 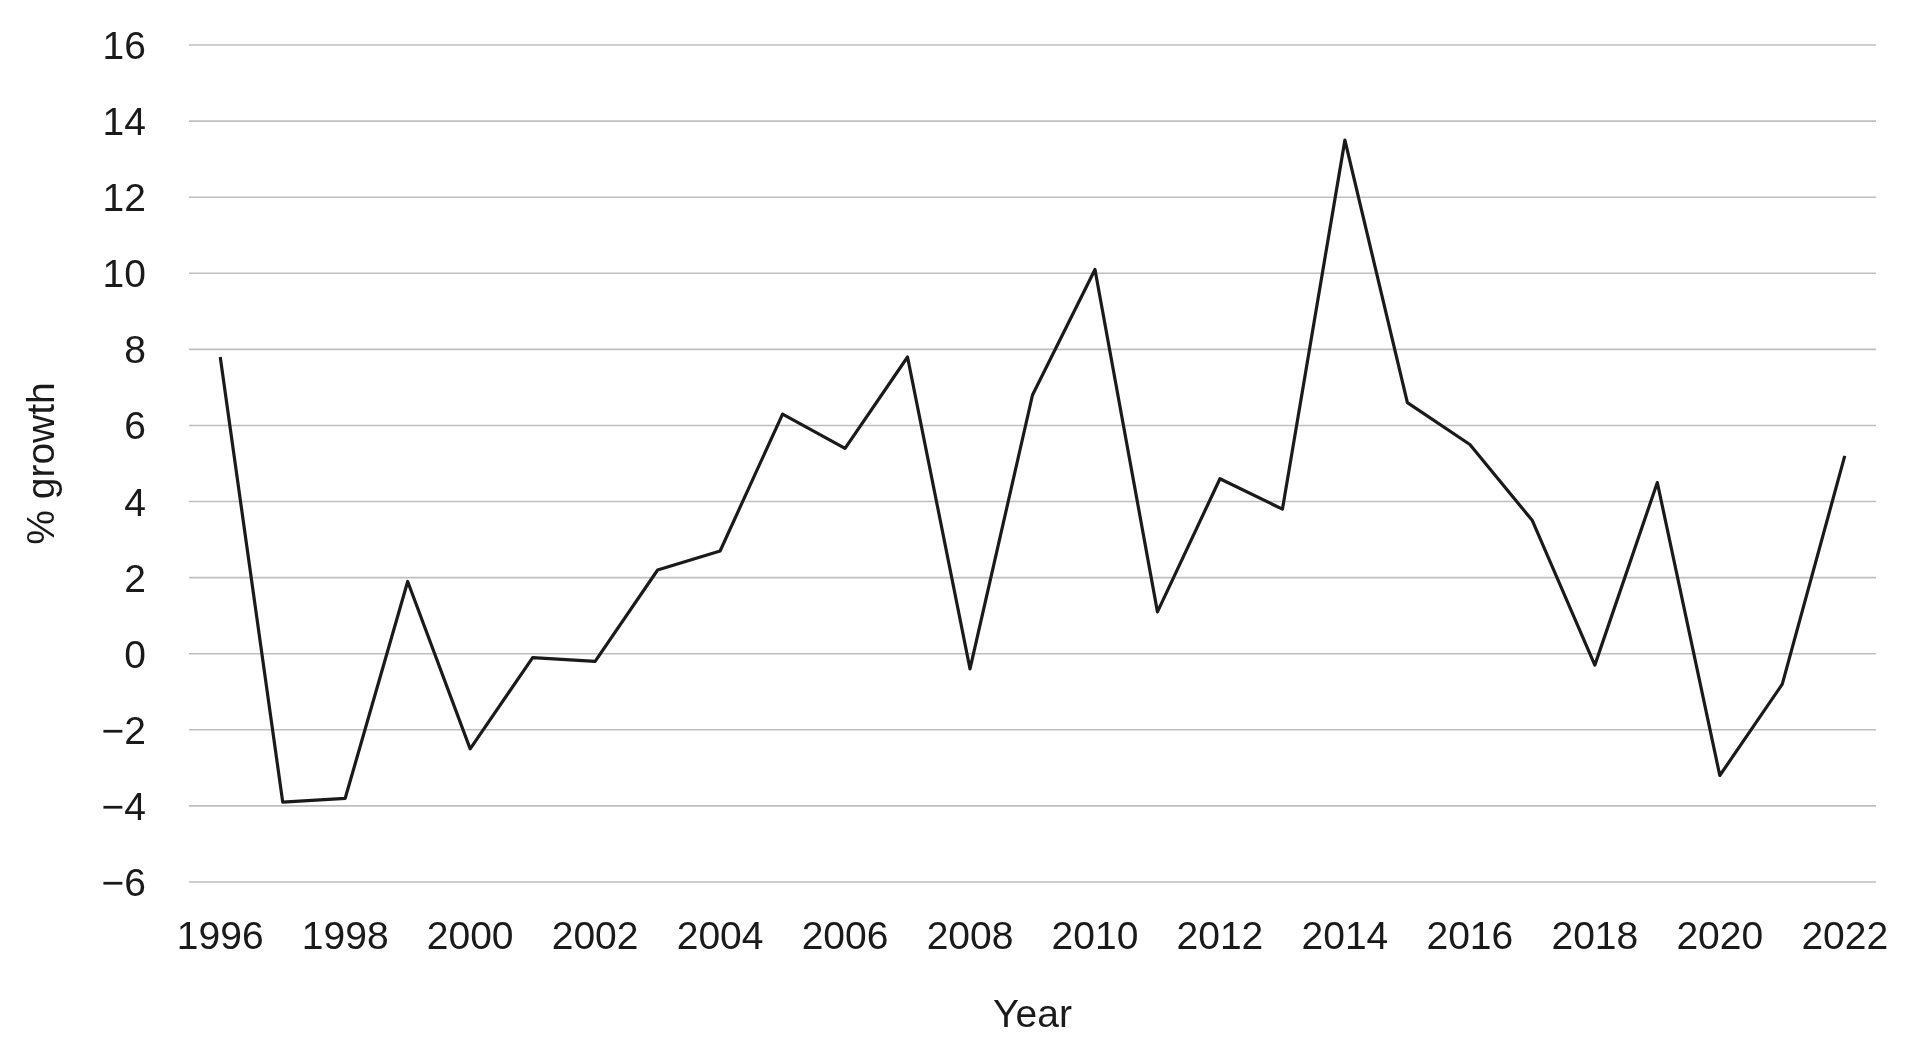 What do you see at coordinates (220, 936) in the screenshot?
I see `x-tick-label: 1996` at bounding box center [220, 936].